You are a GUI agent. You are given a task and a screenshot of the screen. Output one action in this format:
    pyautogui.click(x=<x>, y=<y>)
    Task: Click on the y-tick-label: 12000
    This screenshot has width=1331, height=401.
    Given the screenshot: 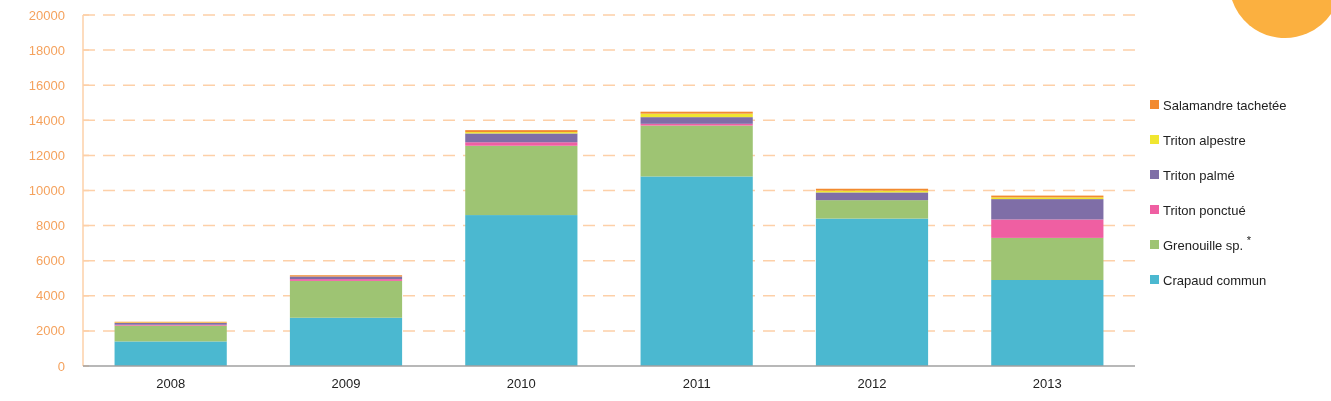 What is the action you would take?
    pyautogui.click(x=46, y=155)
    